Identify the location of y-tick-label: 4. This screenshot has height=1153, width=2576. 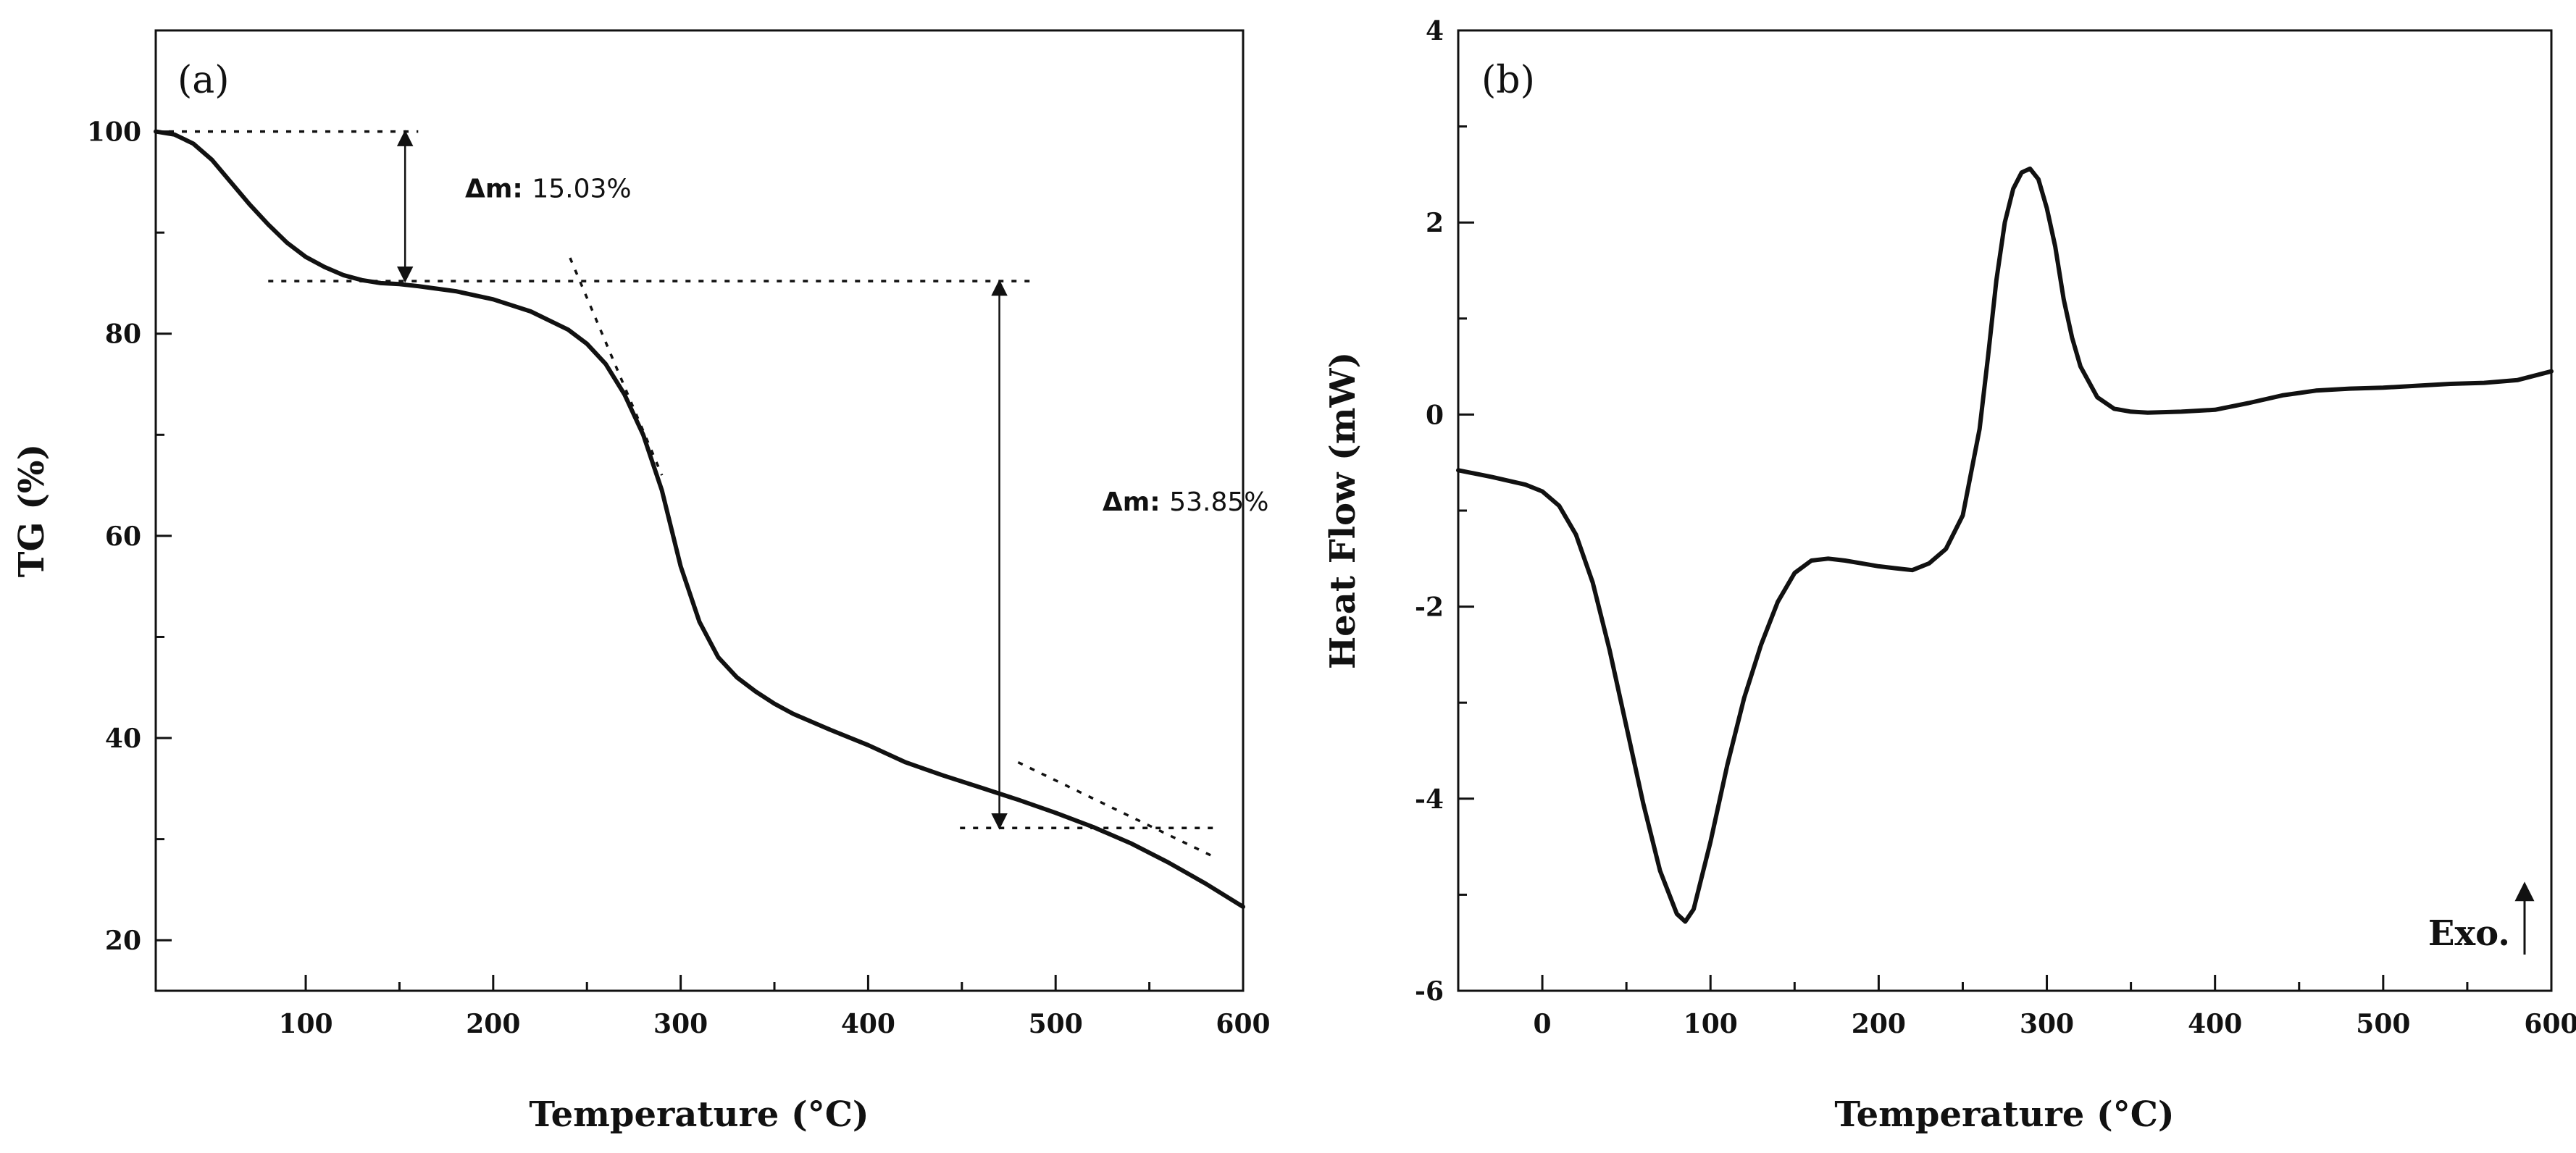
(1435, 31).